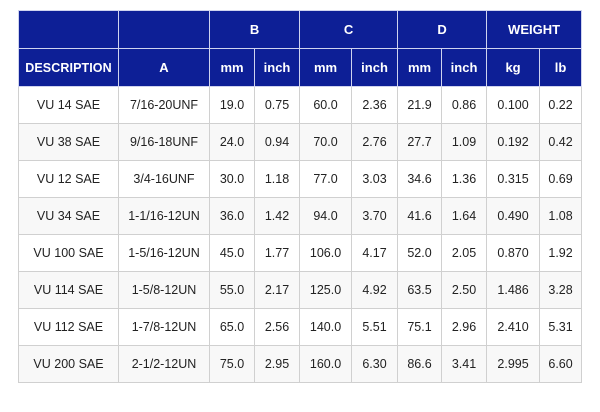 The width and height of the screenshot is (600, 412). Describe the element at coordinates (420, 67) in the screenshot. I see `header-d-mm: mm` at that location.